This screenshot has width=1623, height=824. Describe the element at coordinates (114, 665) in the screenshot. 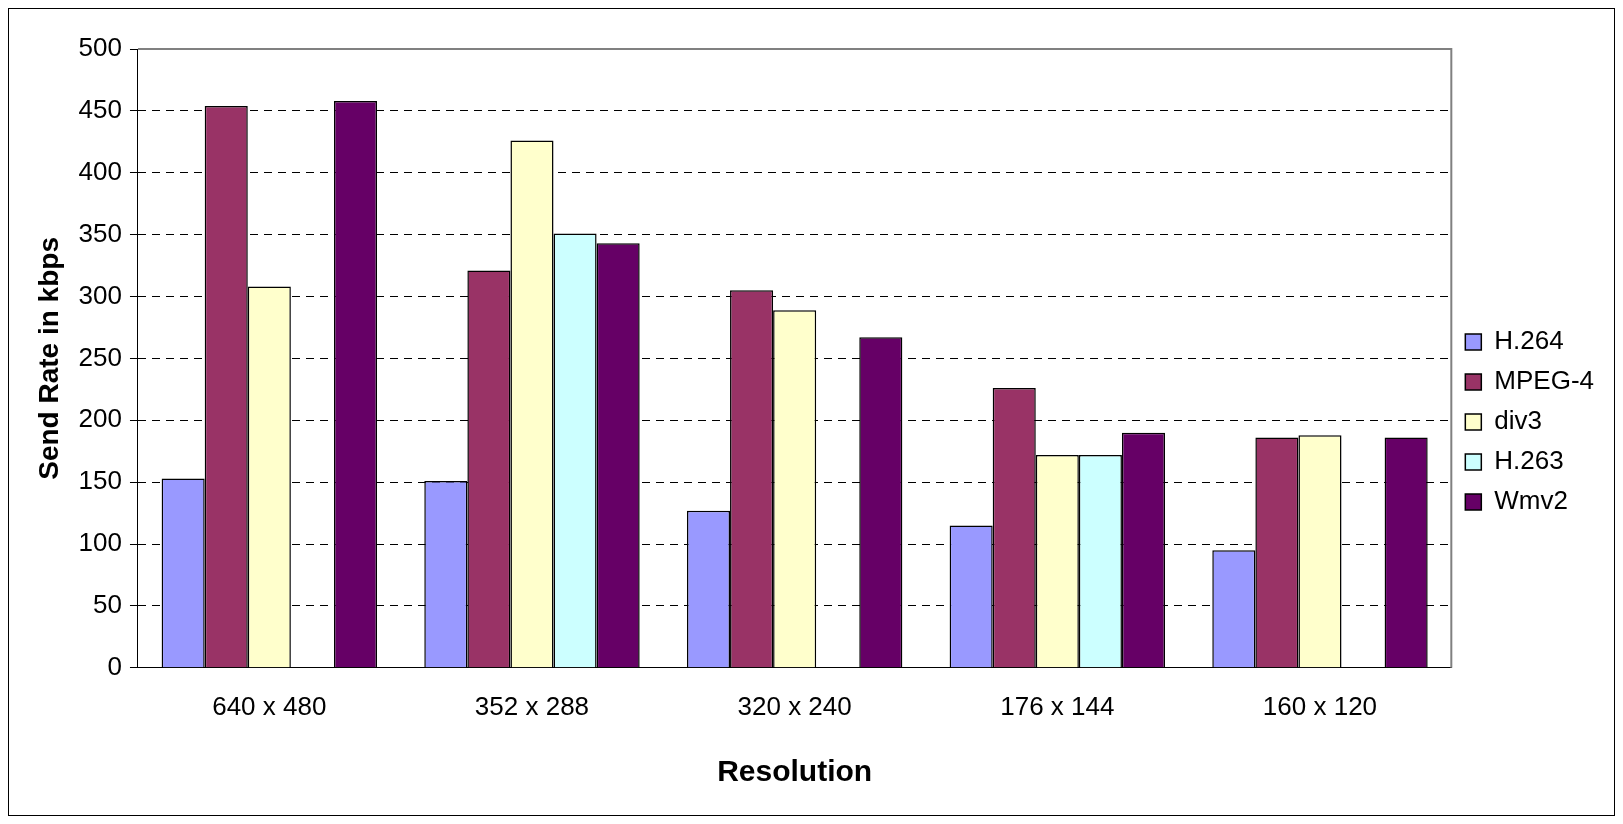

I see `y-tick-label: 0` at that location.